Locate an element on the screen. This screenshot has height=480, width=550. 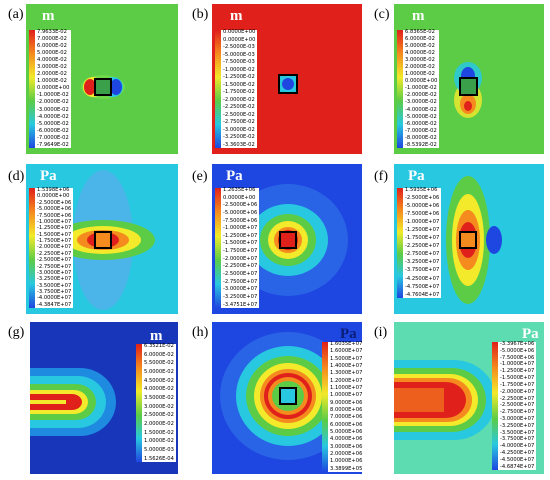
legend-tick-label: -4.6874E+07 is located at coordinates (517, 466).